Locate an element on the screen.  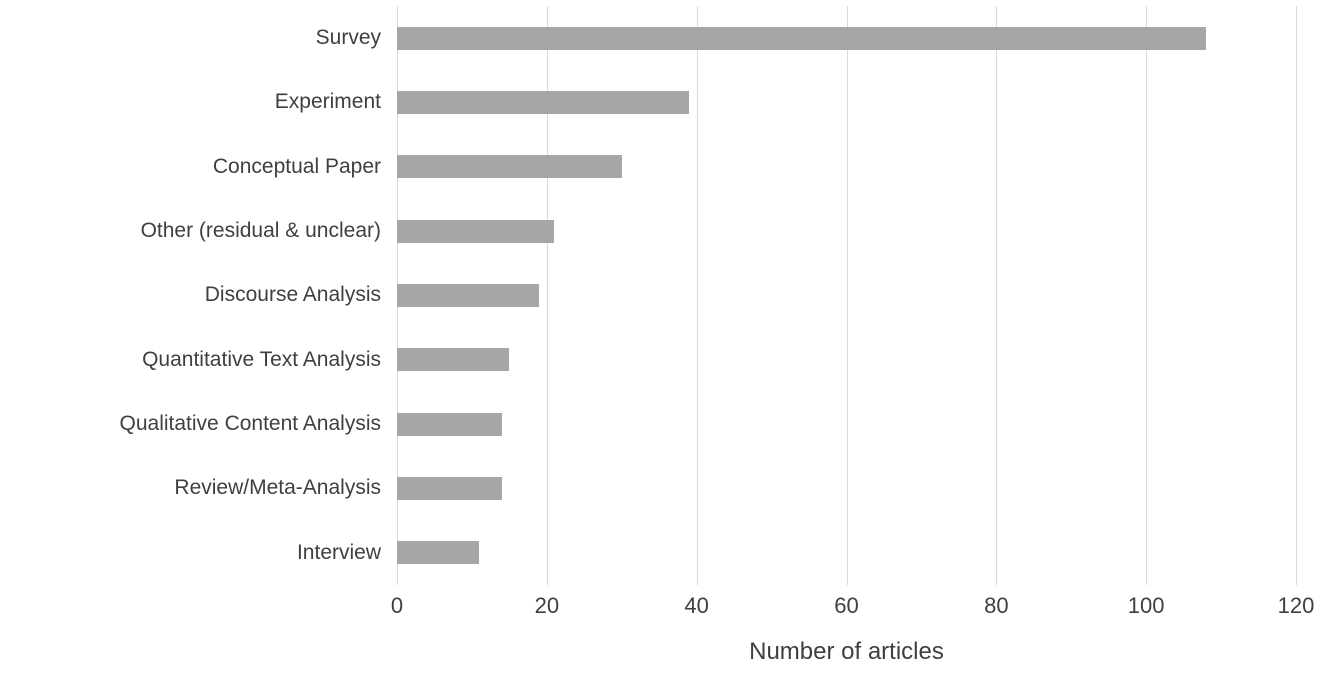
category-label: Quantitative Text Analysis is located at coordinates (261, 359).